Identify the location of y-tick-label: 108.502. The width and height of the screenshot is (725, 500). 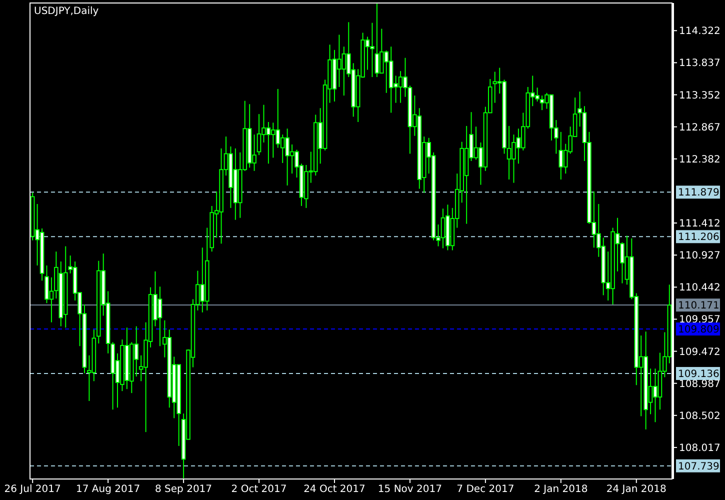
(699, 416).